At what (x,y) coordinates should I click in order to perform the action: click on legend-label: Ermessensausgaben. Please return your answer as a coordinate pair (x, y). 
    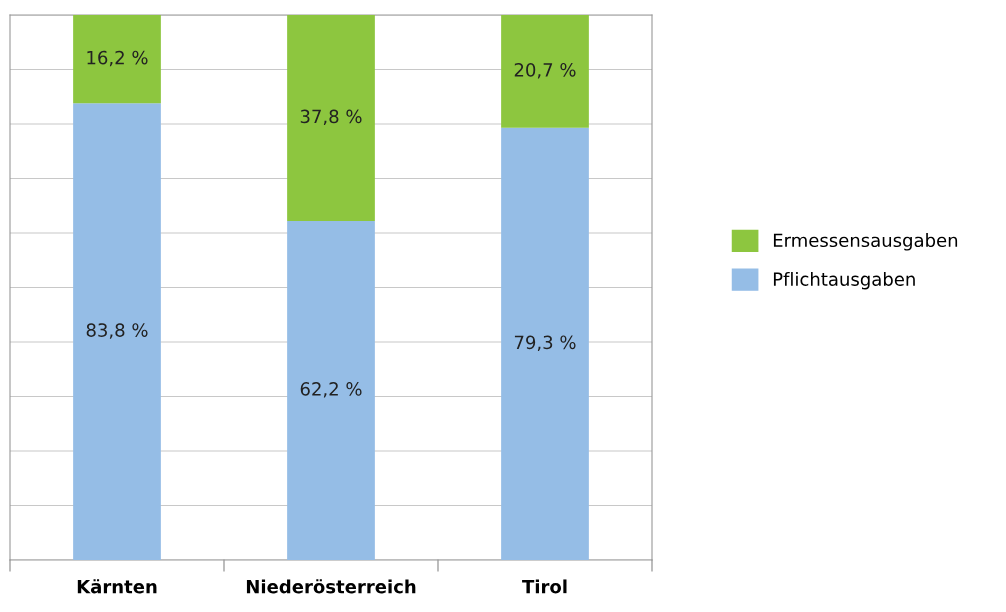
    Looking at the image, I should click on (865, 242).